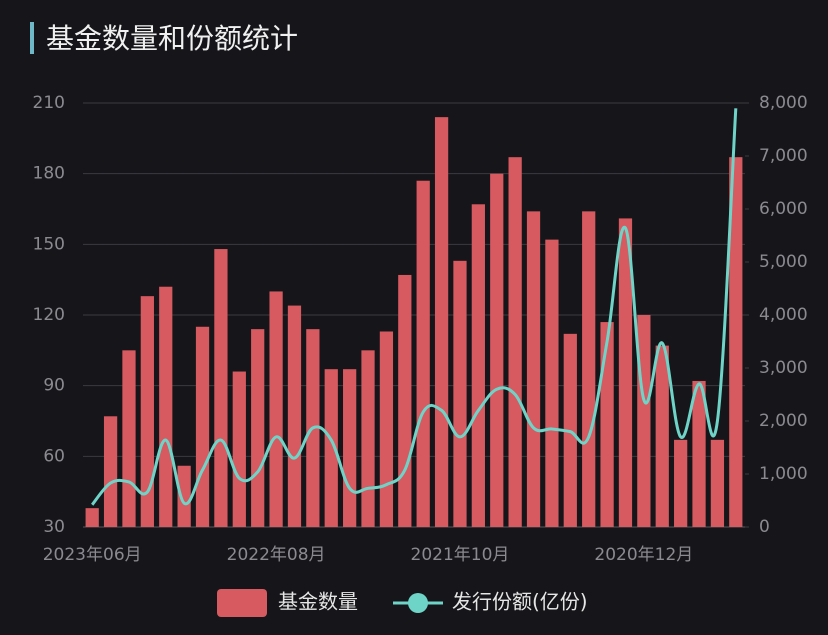  Describe the element at coordinates (276, 555) in the screenshot. I see `x-tick-label: 2022年08月` at that location.